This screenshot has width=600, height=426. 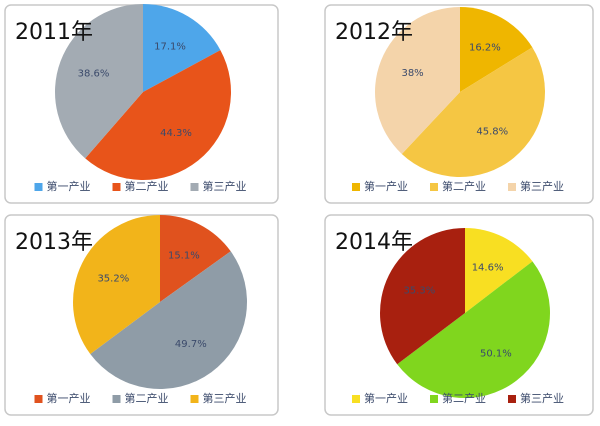 What do you see at coordinates (485, 47) in the screenshot?
I see `value-label: 16.2%` at bounding box center [485, 47].